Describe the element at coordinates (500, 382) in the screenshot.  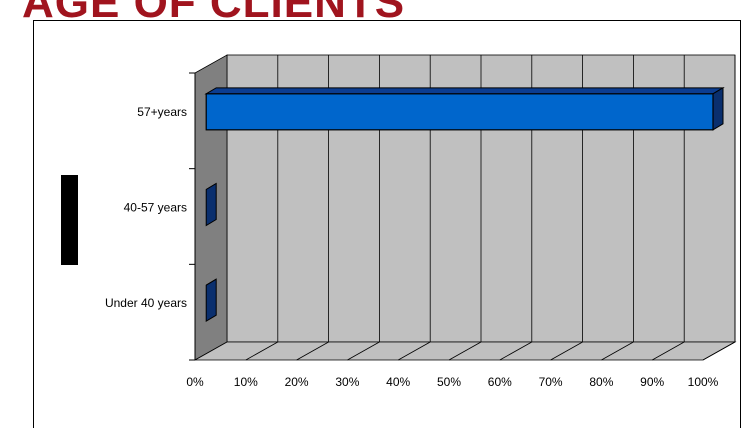
I see `x-tick-label: 60%` at that location.